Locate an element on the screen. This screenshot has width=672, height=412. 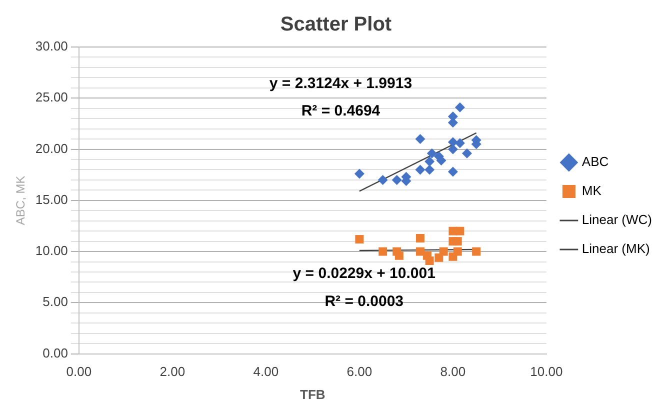
annotation: R² = 0.4694 is located at coordinates (341, 111).